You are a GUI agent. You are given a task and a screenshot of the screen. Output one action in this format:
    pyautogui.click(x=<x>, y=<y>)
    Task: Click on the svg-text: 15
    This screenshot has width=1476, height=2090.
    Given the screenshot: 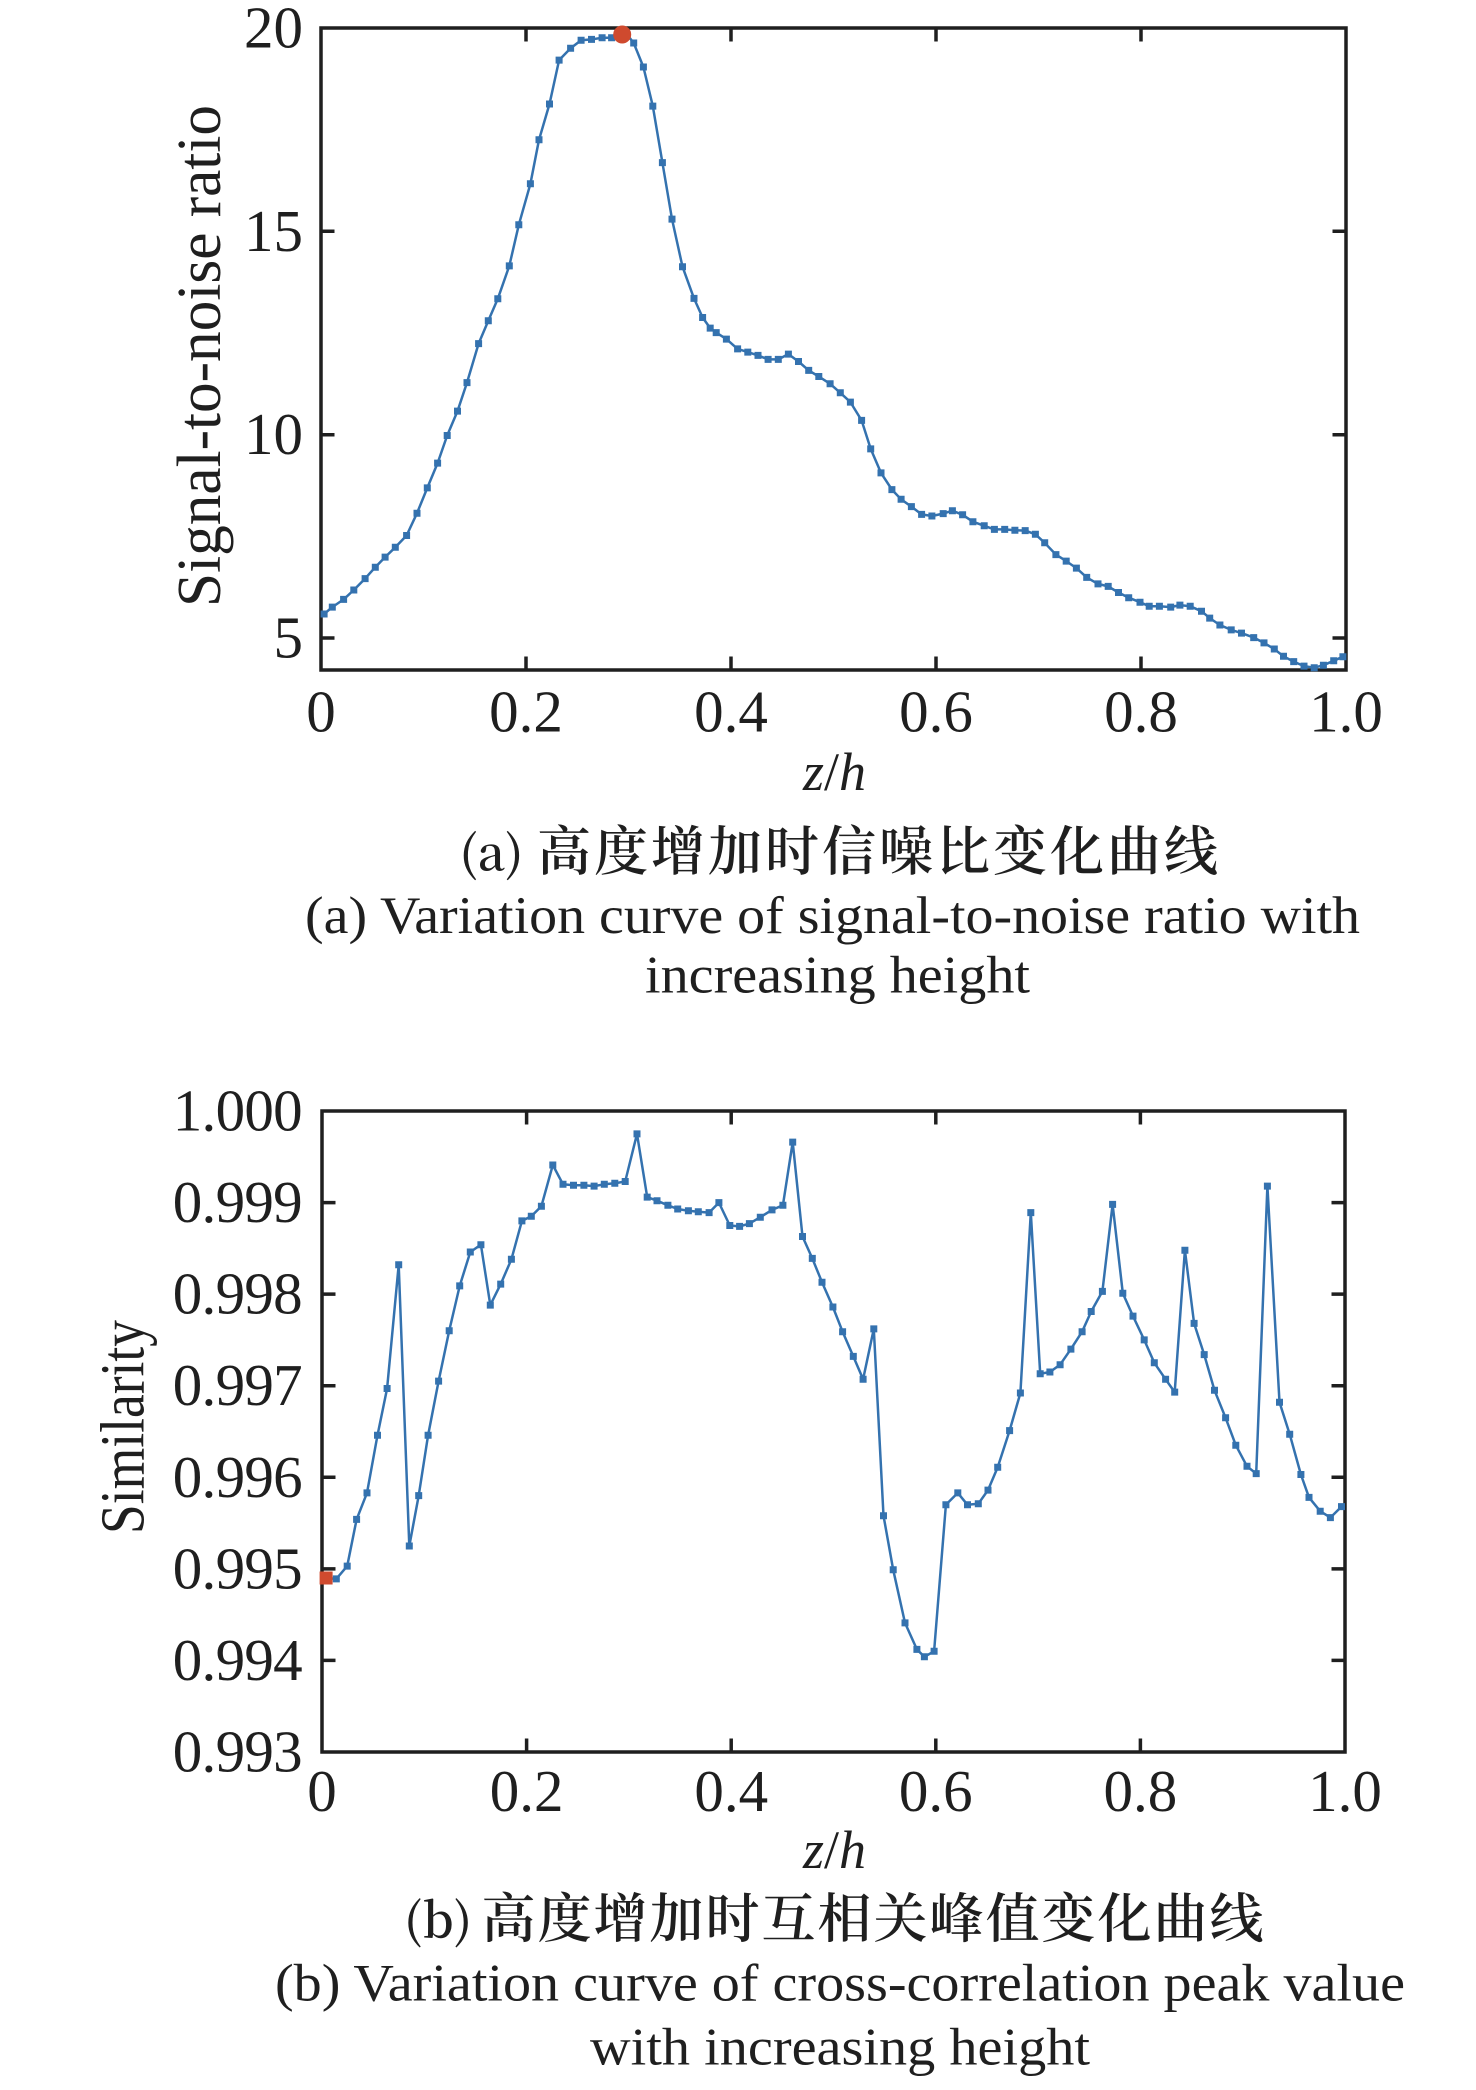 What is the action you would take?
    pyautogui.click(x=273, y=231)
    